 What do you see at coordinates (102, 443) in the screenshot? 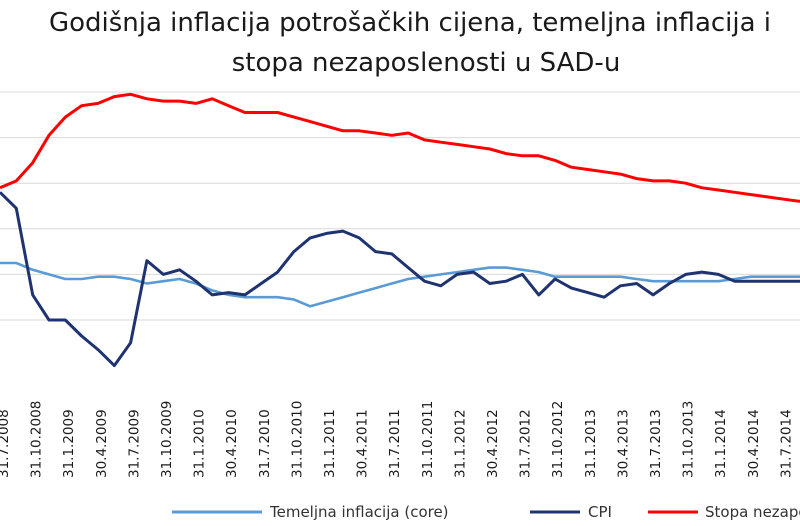
I see `x-tick-label: 30.4.2009` at bounding box center [102, 443].